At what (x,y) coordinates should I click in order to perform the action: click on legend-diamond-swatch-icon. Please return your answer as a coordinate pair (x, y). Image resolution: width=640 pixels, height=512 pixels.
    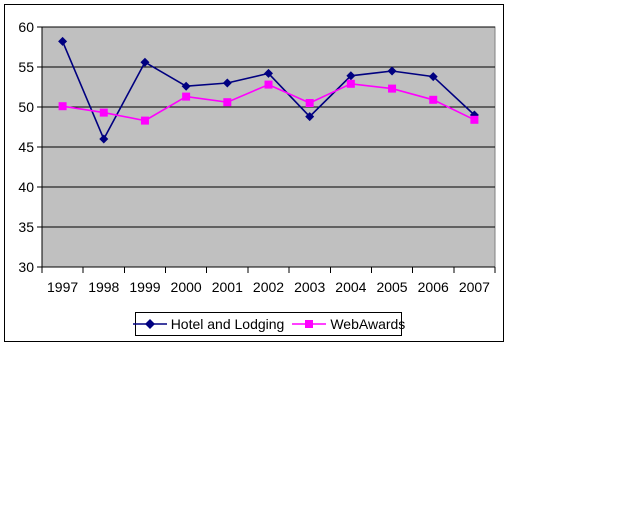
    Looking at the image, I should click on (149, 324).